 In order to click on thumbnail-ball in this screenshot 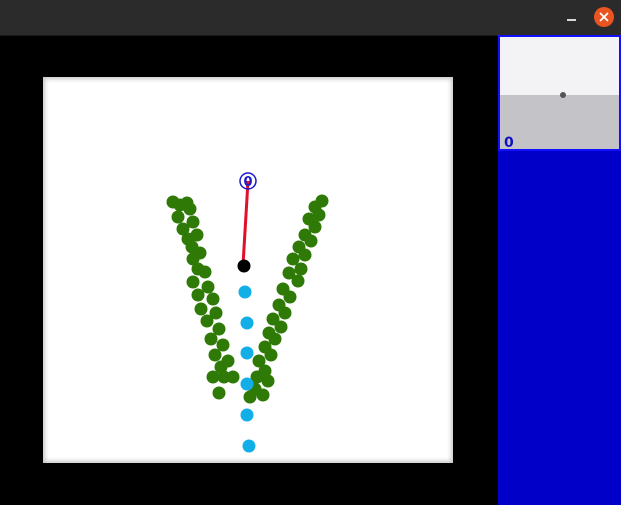, I will do `click(563, 95)`.